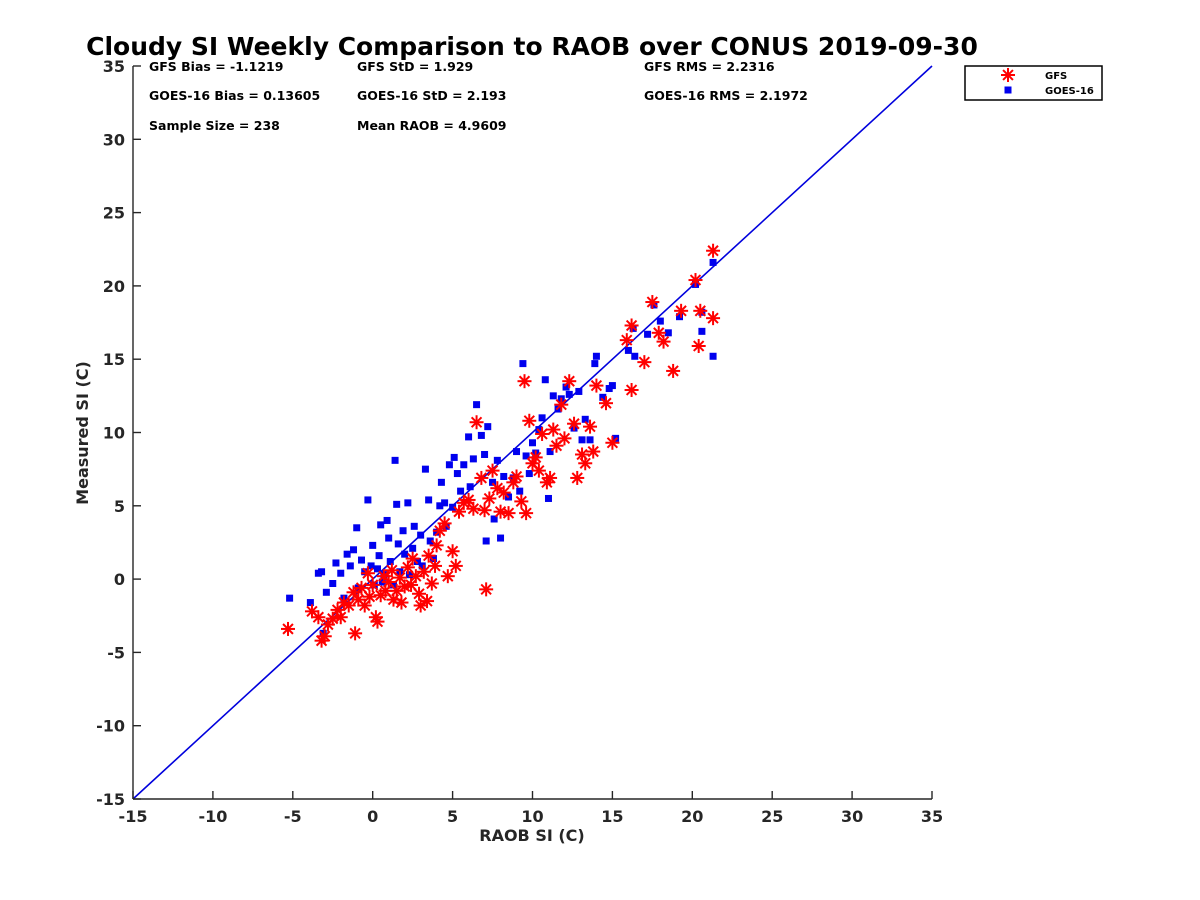 The image size is (1200, 900). I want to click on legend-goes16-label: GOES-16, so click(1069, 91).